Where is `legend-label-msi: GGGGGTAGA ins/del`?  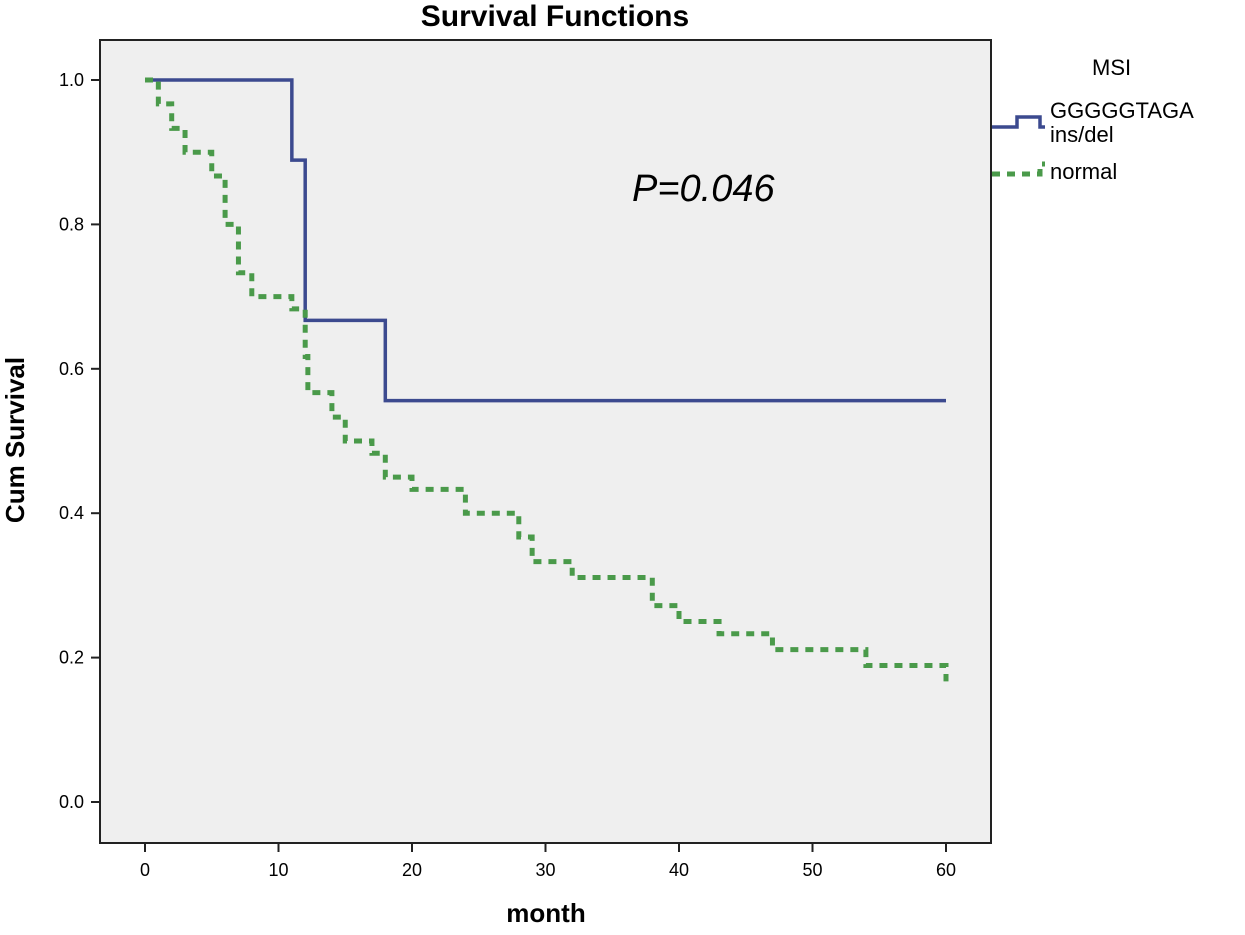 legend-label-msi: GGGGGTAGA ins/del is located at coordinates (1124, 122).